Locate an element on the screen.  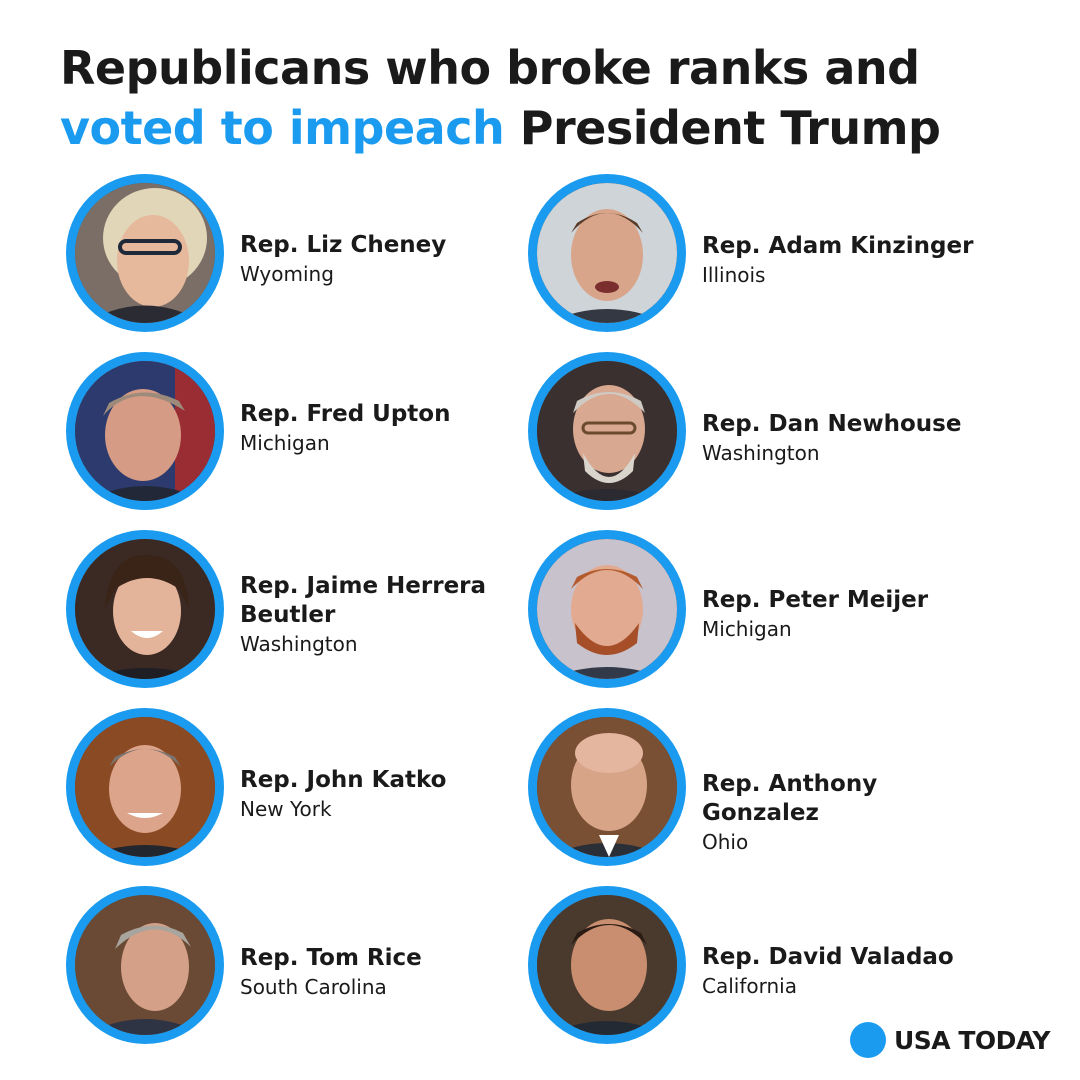
person-name: Rep. Liz Cheney is located at coordinates (343, 245).